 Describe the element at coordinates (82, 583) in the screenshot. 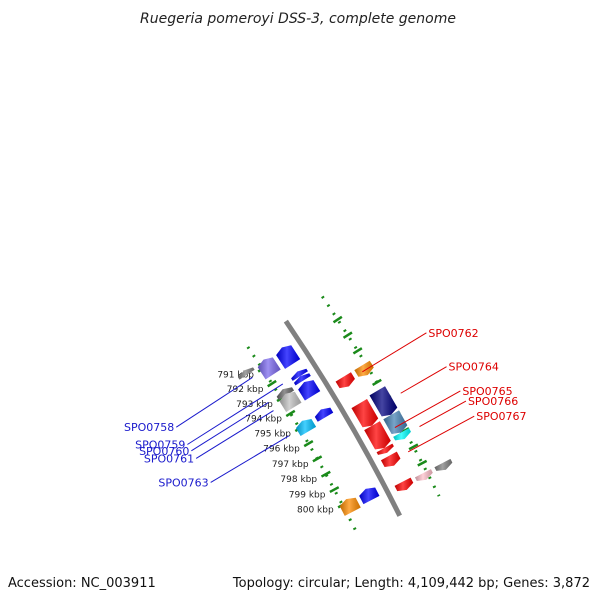

I see `accession-text: Accession: NC_003911` at that location.